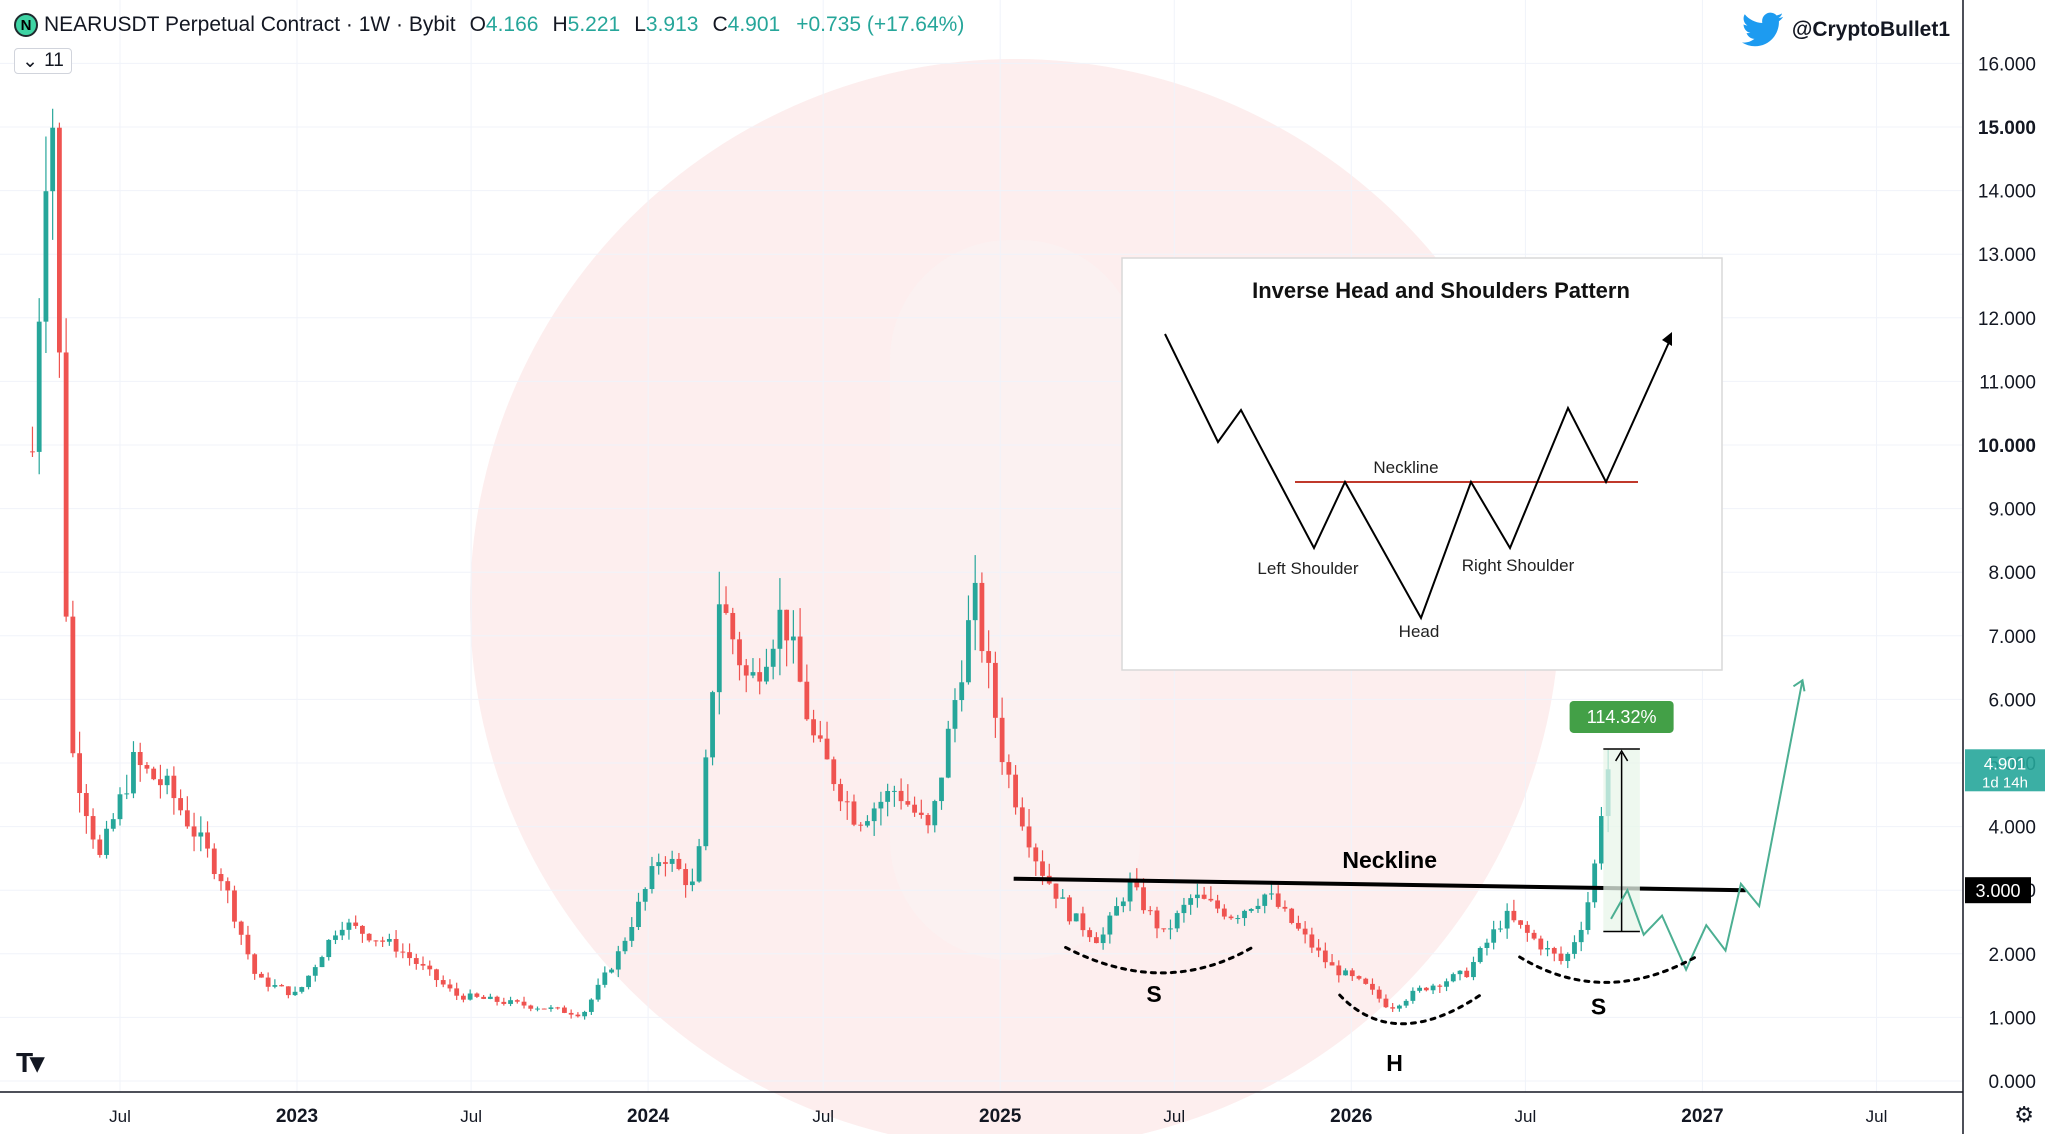 The image size is (2048, 1134). What do you see at coordinates (250, 24) in the screenshot?
I see `symbol-title: NEARUSDT Perpetual Contract · 1W · Bybit` at bounding box center [250, 24].